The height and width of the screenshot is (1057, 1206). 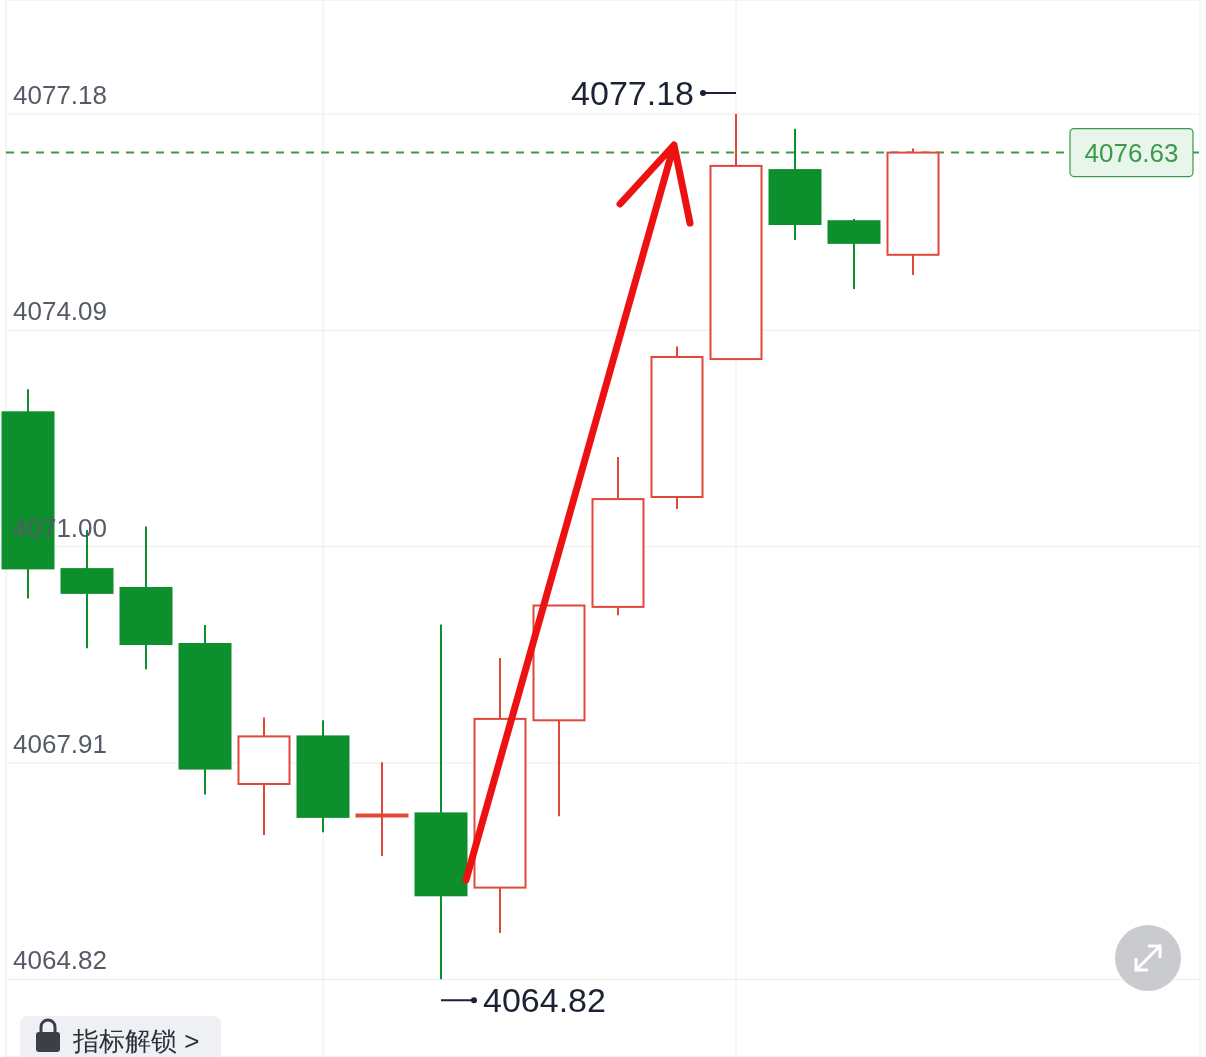 What do you see at coordinates (544, 1000) in the screenshot?
I see `annotation: 4064.82` at bounding box center [544, 1000].